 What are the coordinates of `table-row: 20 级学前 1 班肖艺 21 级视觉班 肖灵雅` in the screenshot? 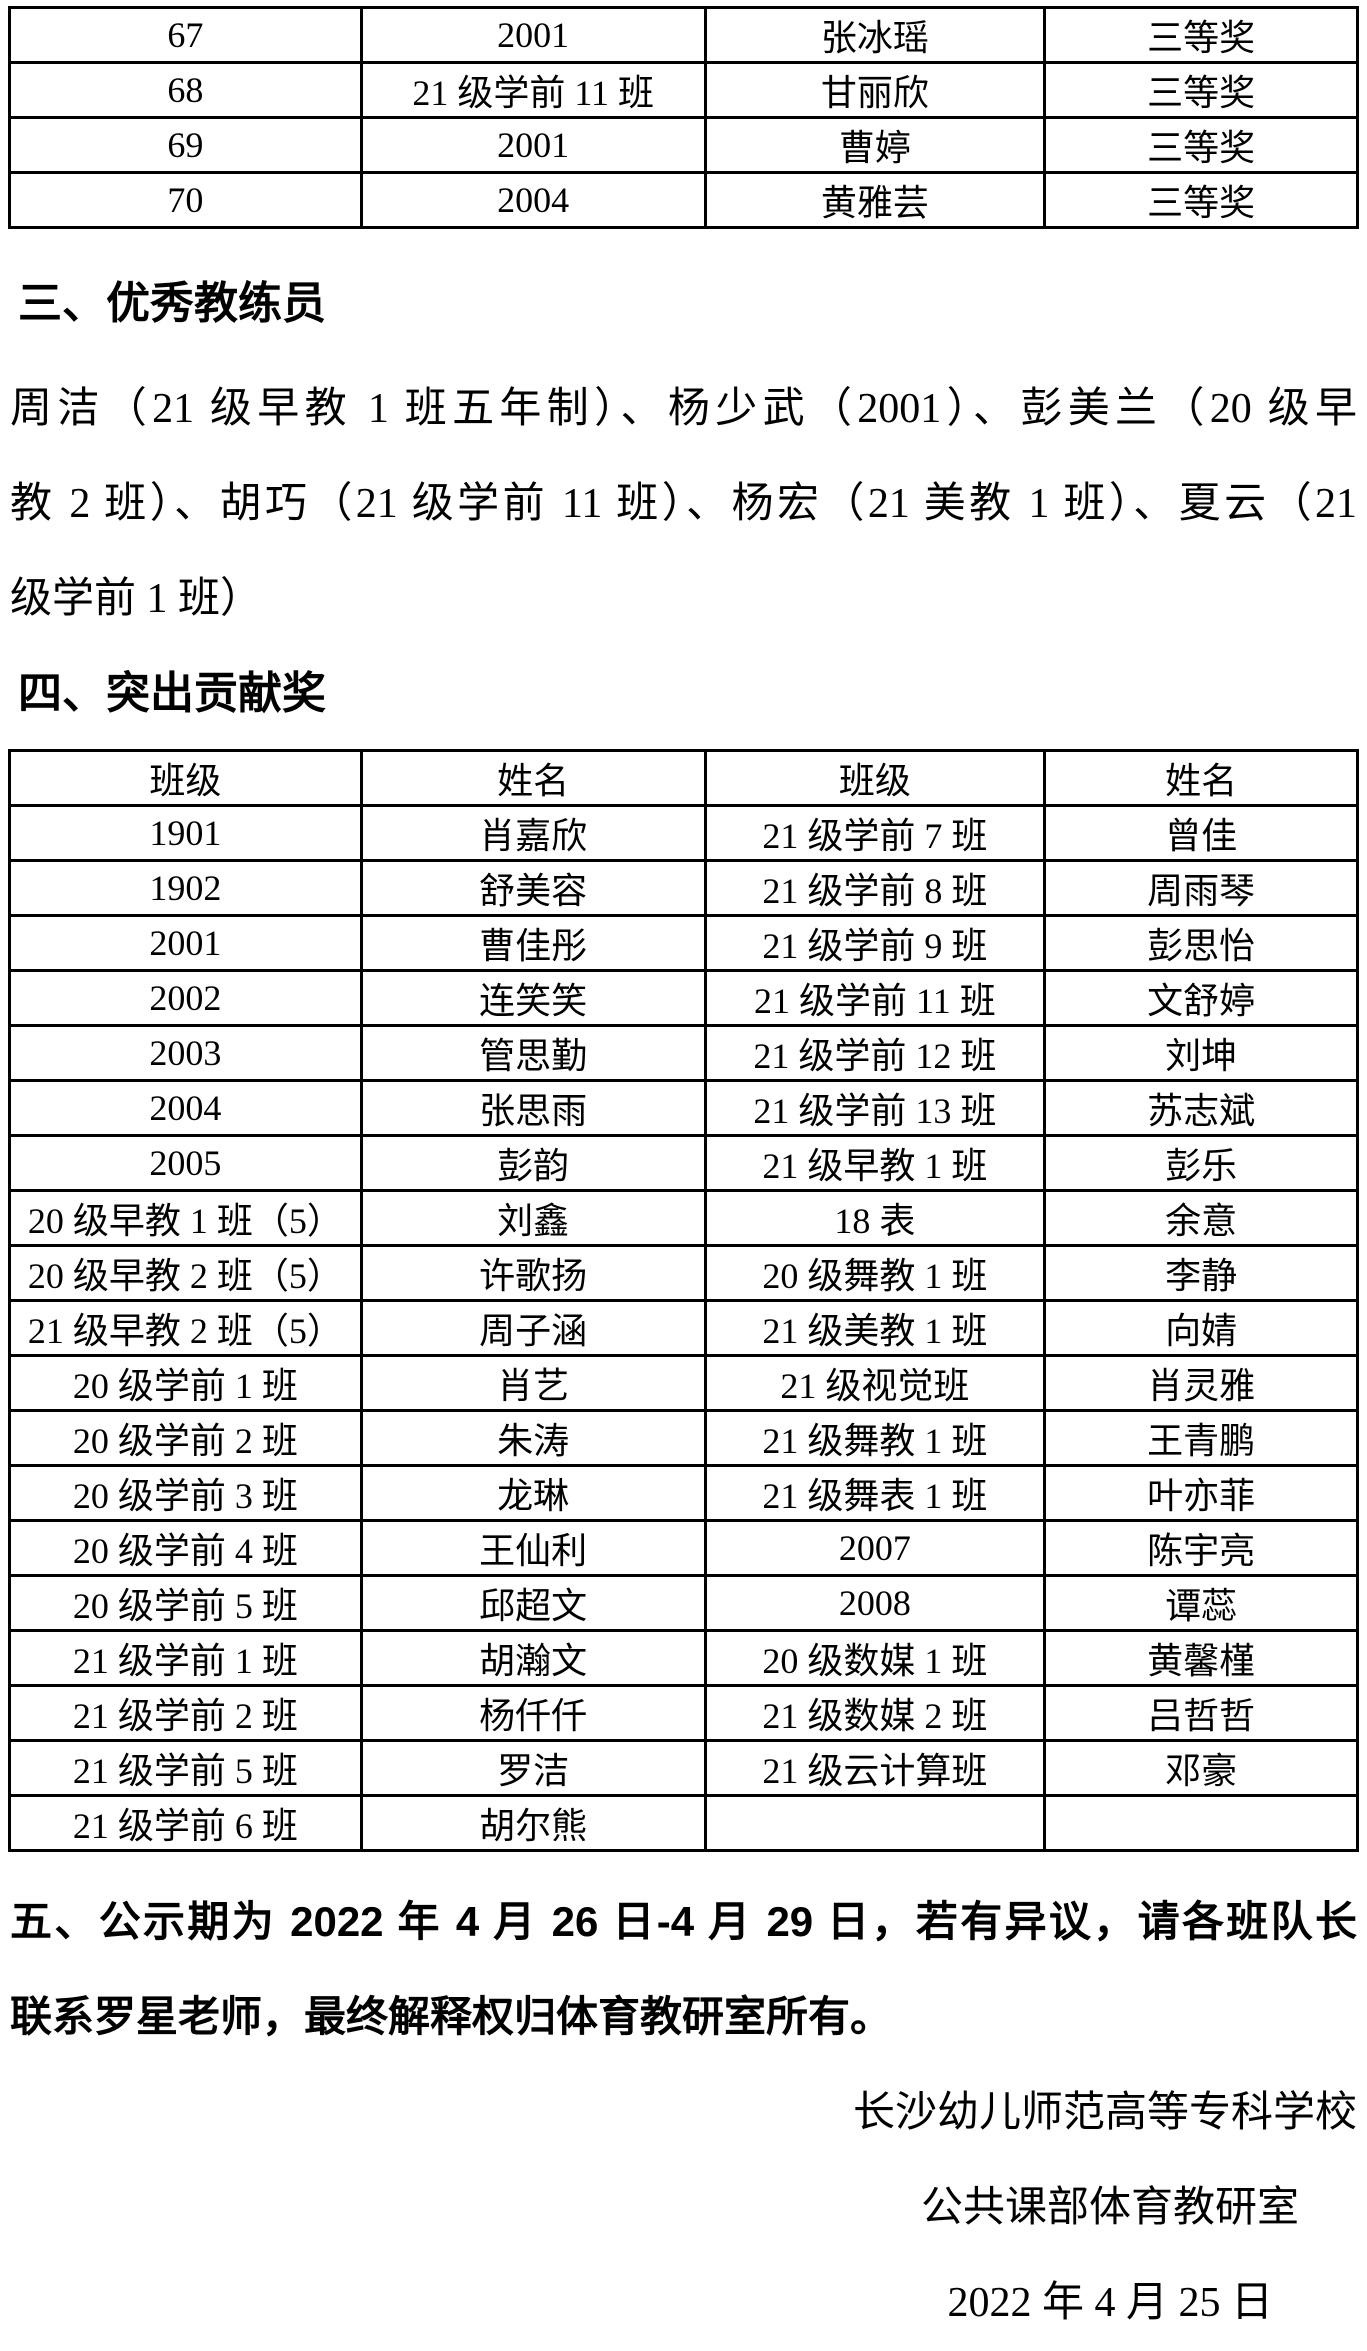 It's located at (683, 1383).